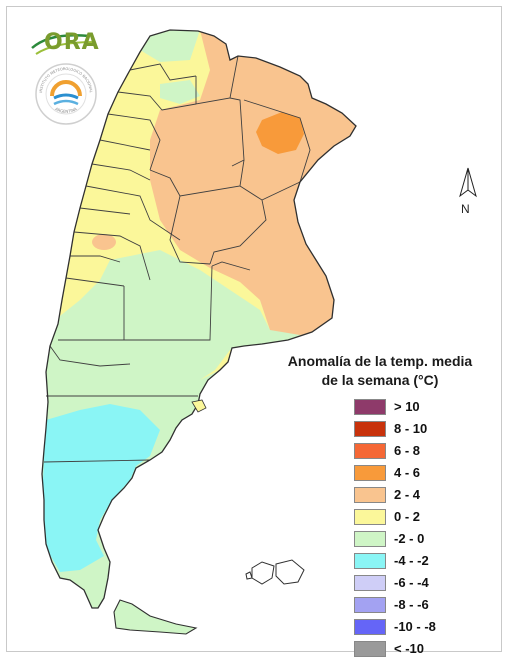 Image resolution: width=510 pixels, height=660 pixels. What do you see at coordinates (465, 209) in the screenshot?
I see `north-label: N` at bounding box center [465, 209].